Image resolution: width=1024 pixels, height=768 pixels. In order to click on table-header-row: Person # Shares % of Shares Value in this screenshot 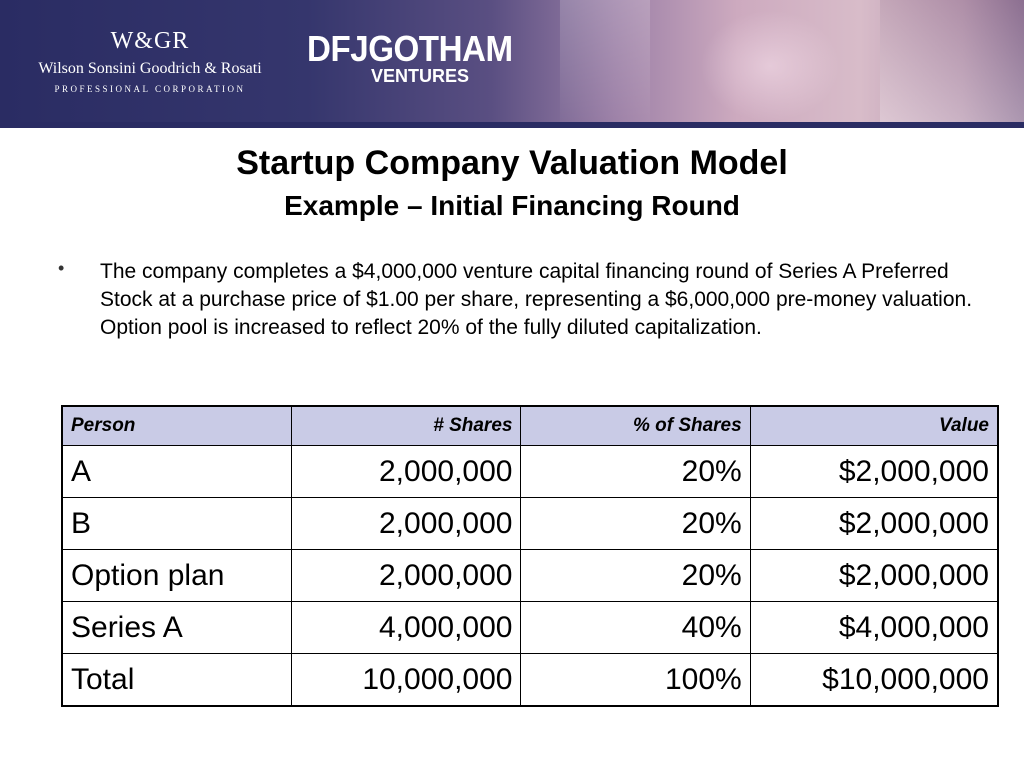, I will do `click(530, 425)`.